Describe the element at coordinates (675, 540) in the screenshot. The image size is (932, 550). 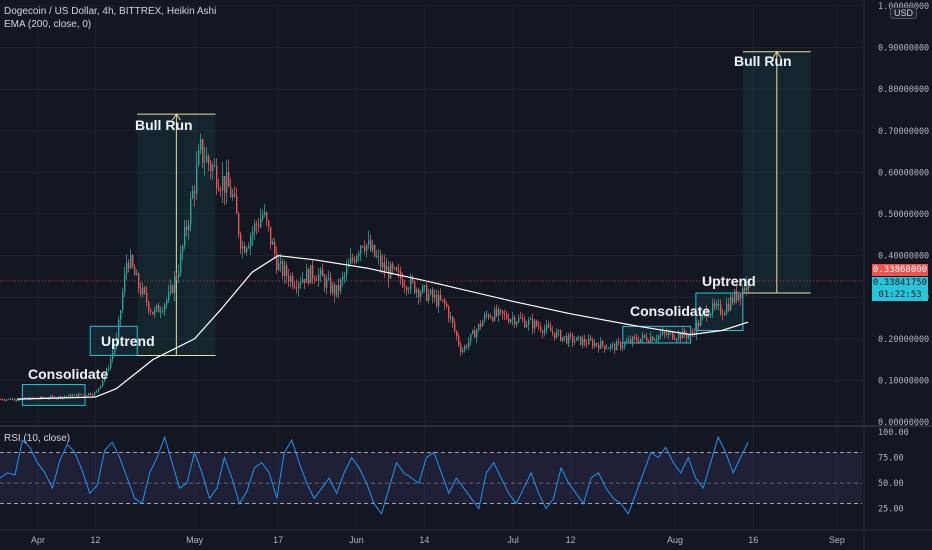
I see `time-tick-label: Aug` at that location.